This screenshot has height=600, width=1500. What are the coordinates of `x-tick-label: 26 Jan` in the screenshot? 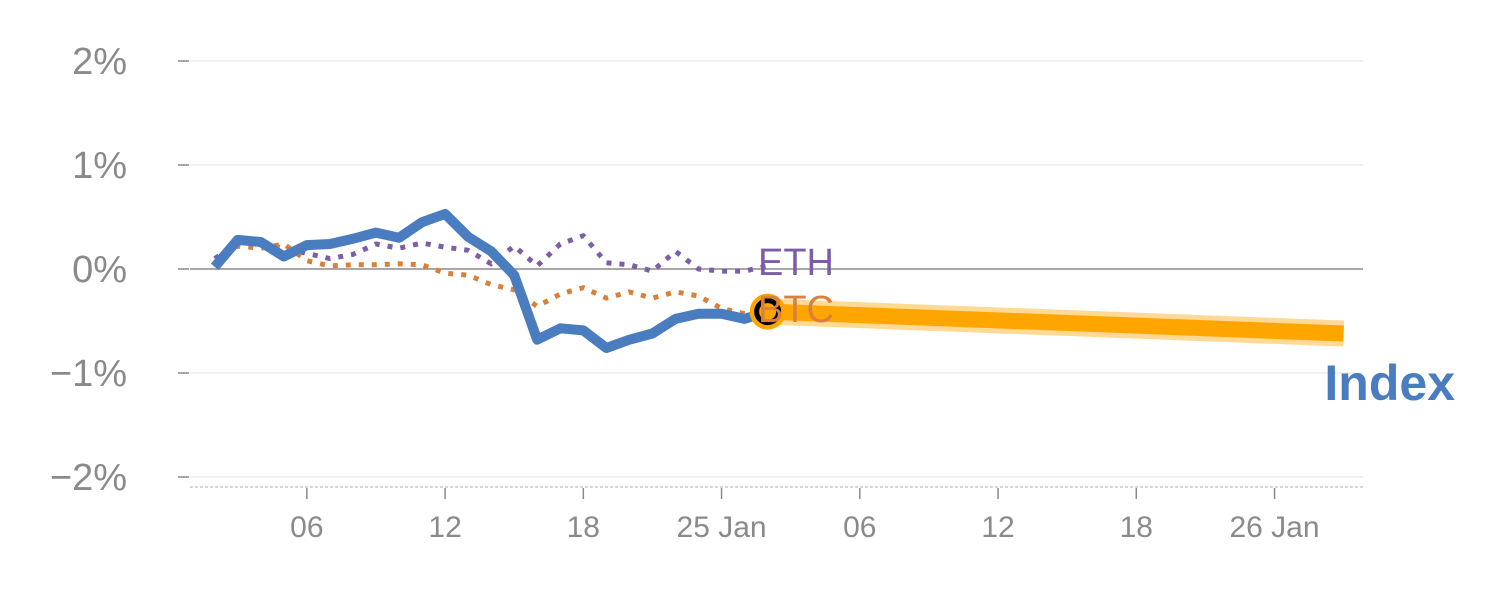 It's located at (1274, 527).